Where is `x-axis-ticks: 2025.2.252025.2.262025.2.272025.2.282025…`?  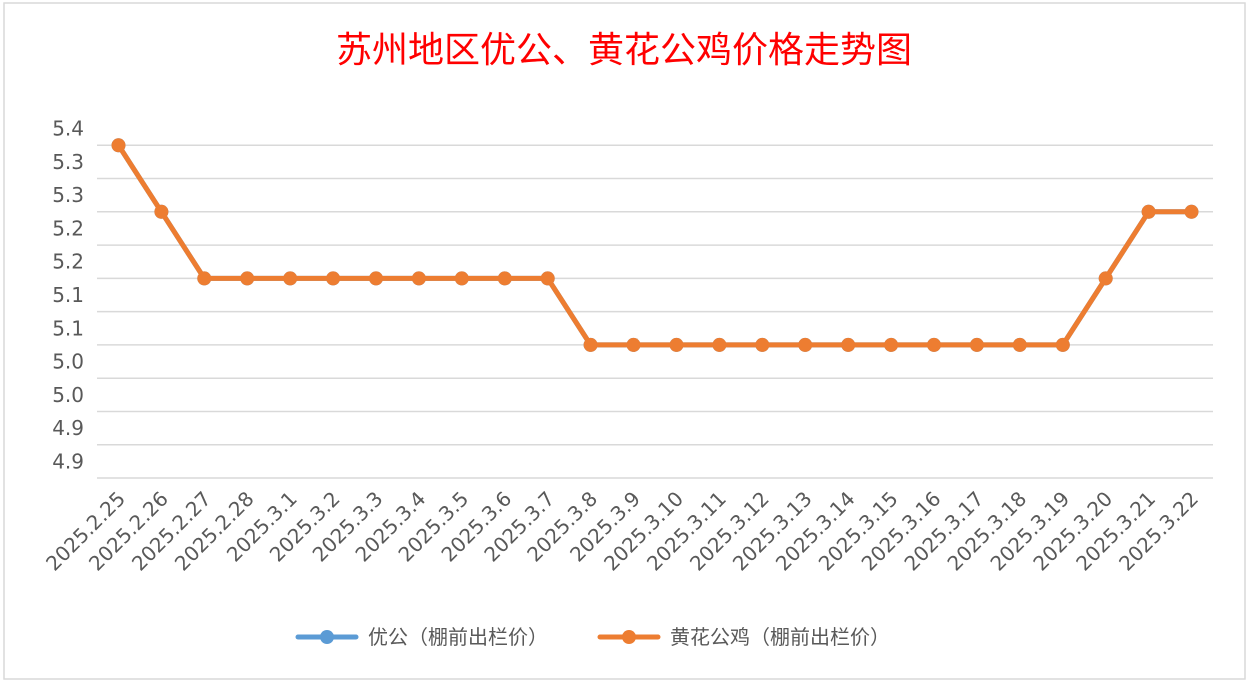
x-axis-ticks: 2025.2.252025.2.262025.2.272025.2.282025… is located at coordinates (622, 531).